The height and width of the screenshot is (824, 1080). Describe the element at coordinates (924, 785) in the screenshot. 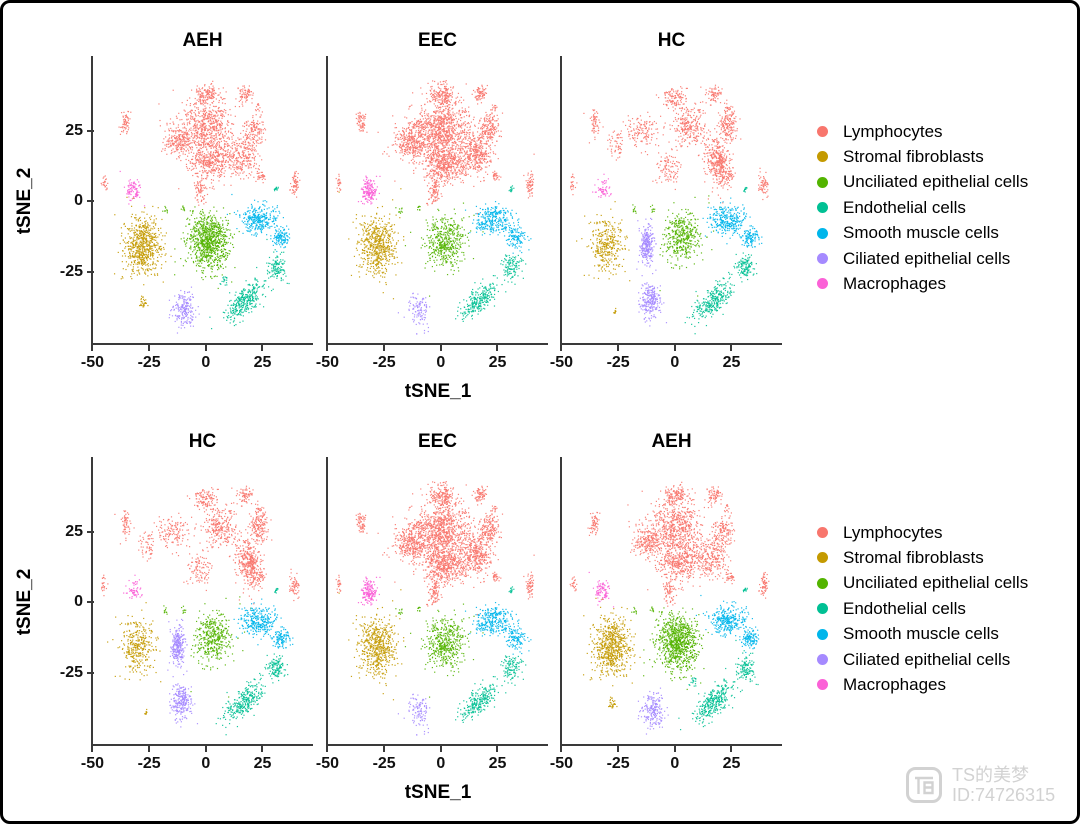

I see `watermark-logo-icon` at that location.